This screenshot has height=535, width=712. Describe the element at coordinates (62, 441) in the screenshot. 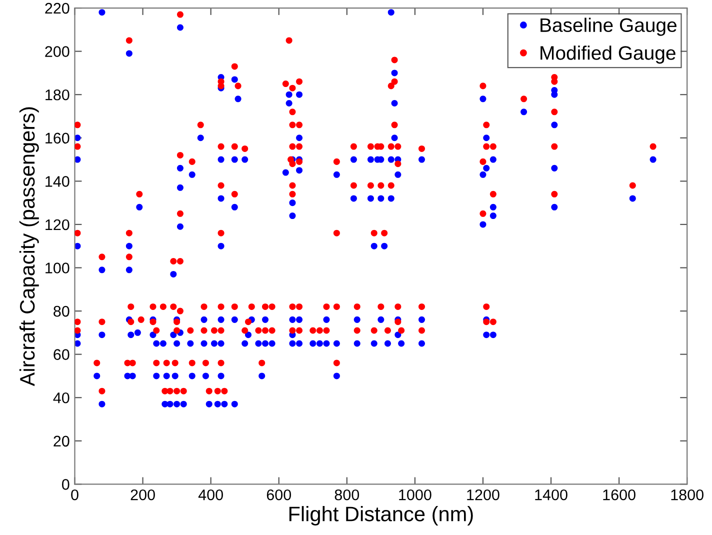

I see `y-tick-label: 20` at that location.